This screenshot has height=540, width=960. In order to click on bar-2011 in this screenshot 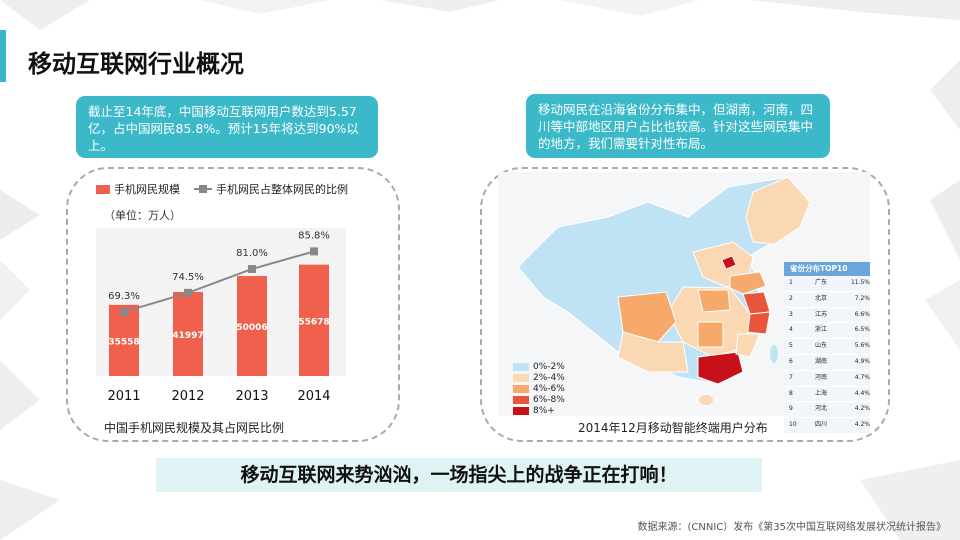, I will do `click(124, 340)`.